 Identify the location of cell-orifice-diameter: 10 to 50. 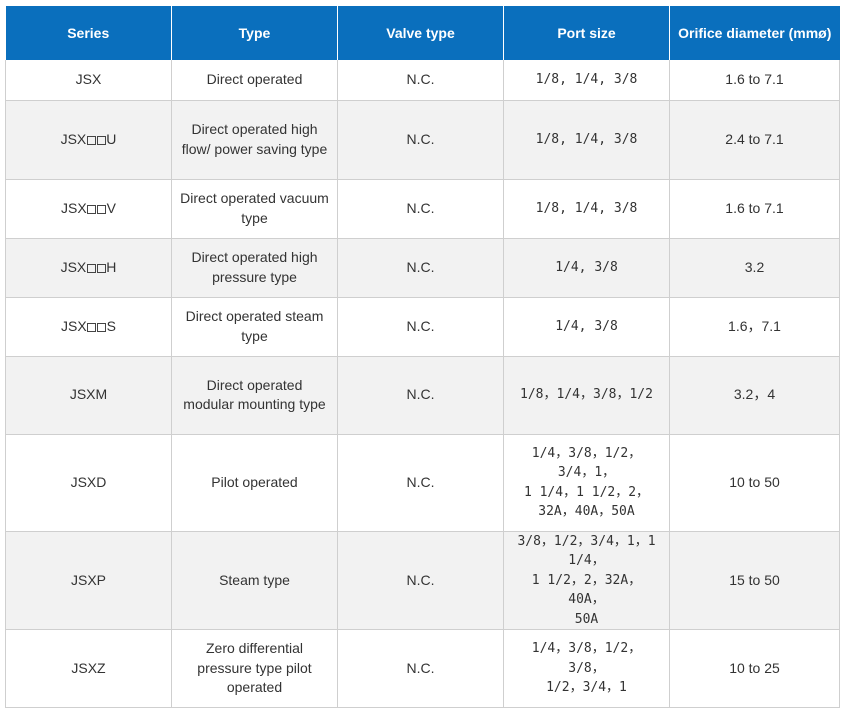
(754, 483).